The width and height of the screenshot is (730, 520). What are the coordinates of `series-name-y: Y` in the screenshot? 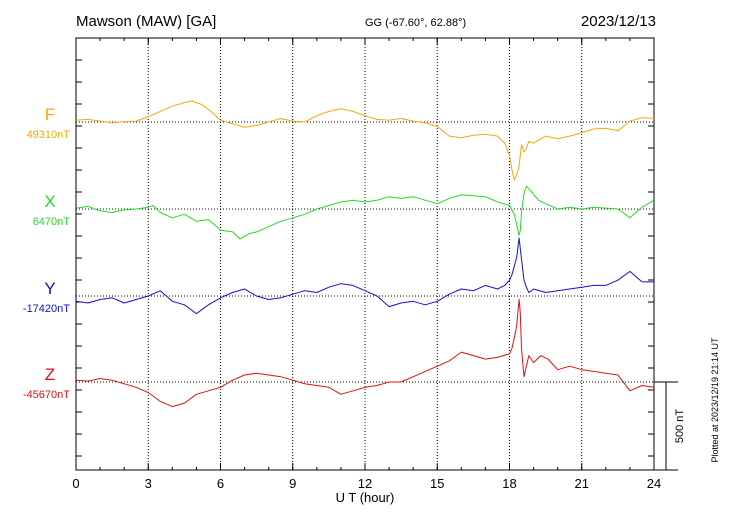 It's located at (49, 288).